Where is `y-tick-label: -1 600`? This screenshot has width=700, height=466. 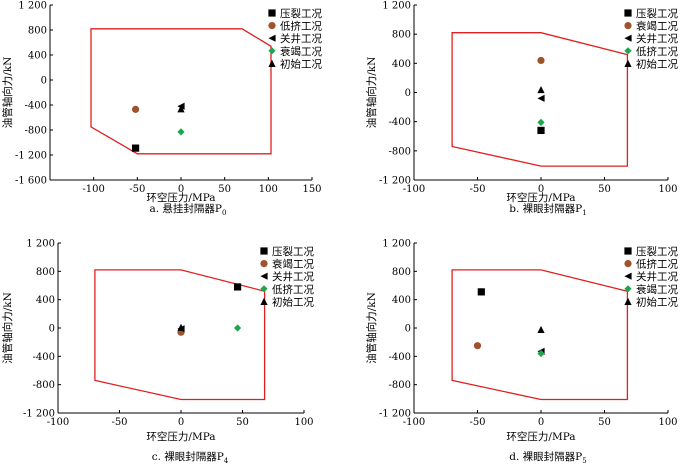
y-tick-label: -1 600 is located at coordinates (31, 181).